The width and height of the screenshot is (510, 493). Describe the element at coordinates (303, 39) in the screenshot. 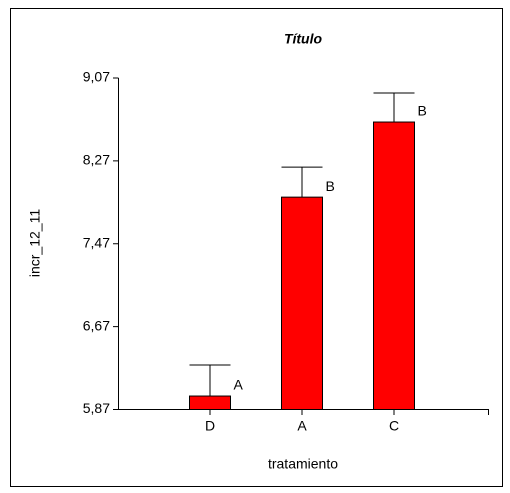

I see `chart-title: Título` at that location.